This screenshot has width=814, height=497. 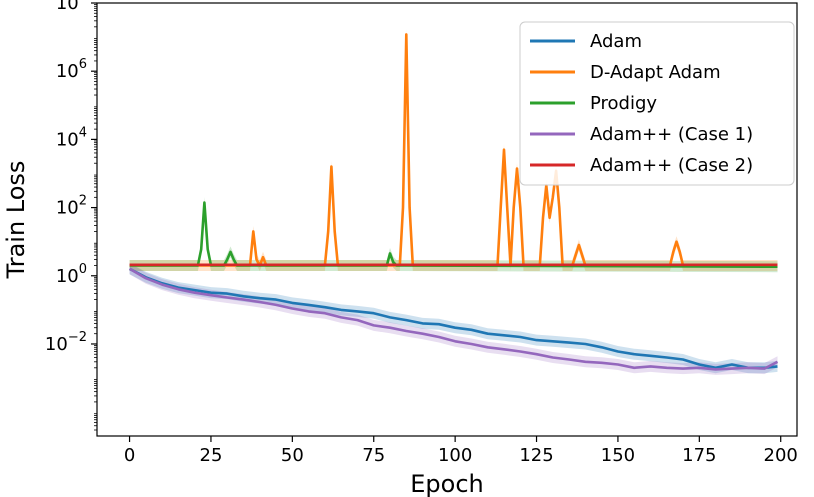 I want to click on legend-label: Prodigy, so click(x=623, y=103).